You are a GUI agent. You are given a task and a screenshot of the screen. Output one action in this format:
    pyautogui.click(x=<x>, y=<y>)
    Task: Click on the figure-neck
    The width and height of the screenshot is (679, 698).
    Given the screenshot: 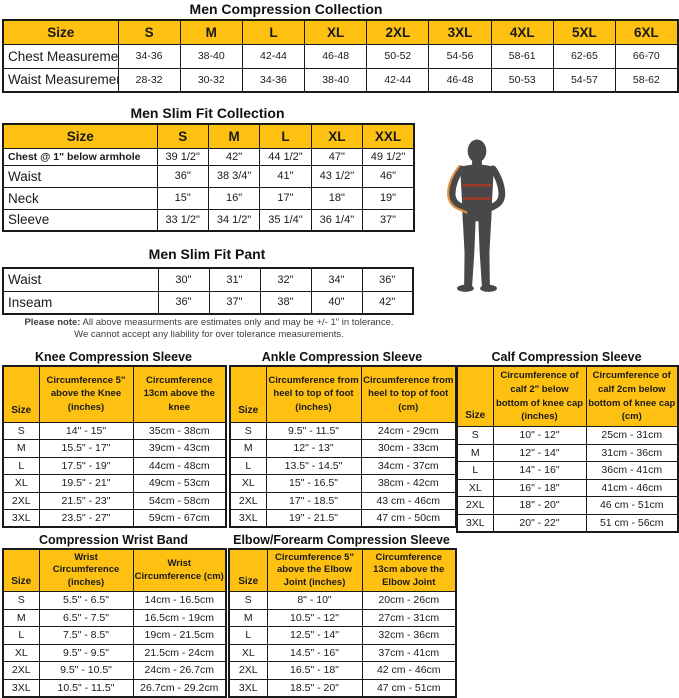 What is the action you would take?
    pyautogui.click(x=477, y=163)
    